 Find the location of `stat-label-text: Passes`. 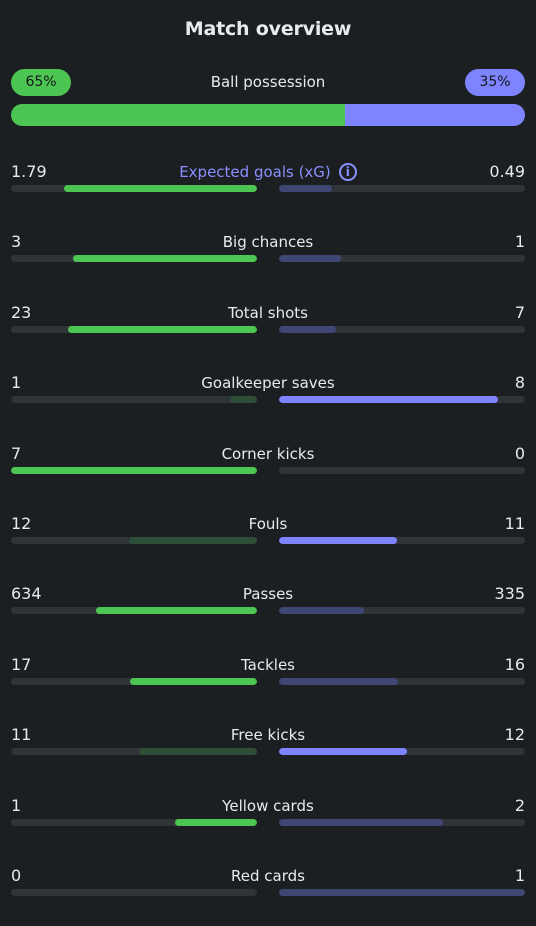

stat-label-text: Passes is located at coordinates (268, 594).